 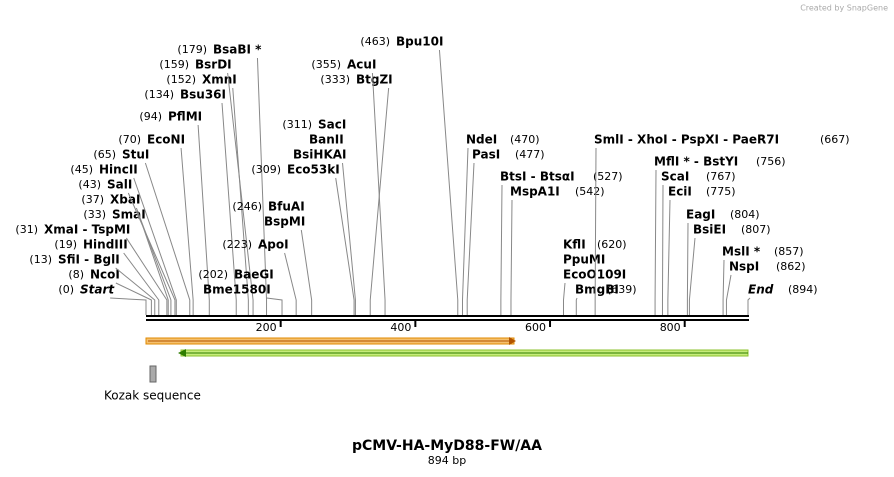 I want to click on site-position: (31), so click(x=26, y=229).